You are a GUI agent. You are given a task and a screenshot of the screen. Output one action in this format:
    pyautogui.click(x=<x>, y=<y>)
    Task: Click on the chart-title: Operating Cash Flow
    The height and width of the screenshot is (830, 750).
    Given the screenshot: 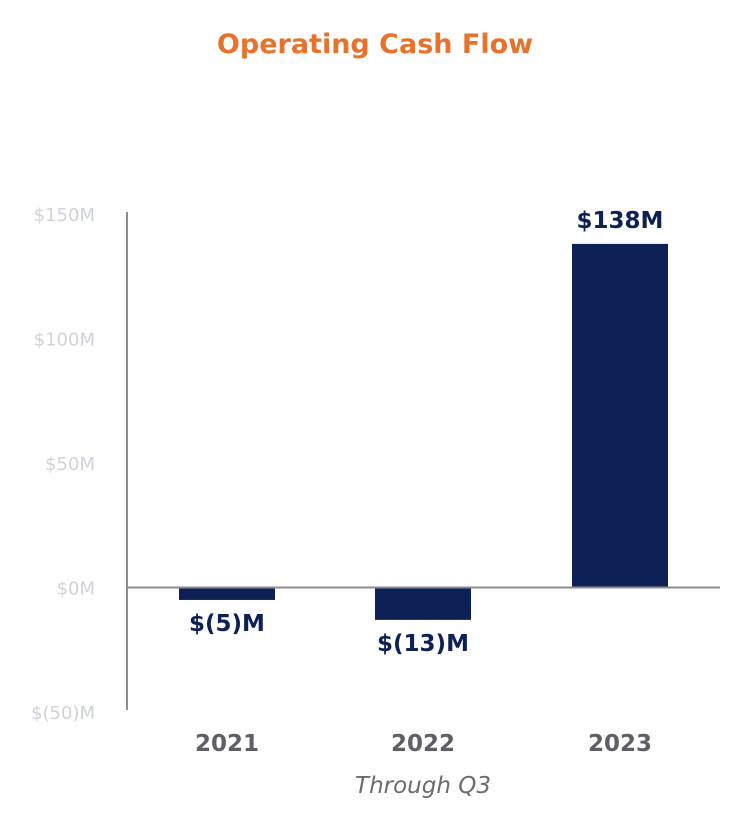 What is the action you would take?
    pyautogui.click(x=375, y=44)
    